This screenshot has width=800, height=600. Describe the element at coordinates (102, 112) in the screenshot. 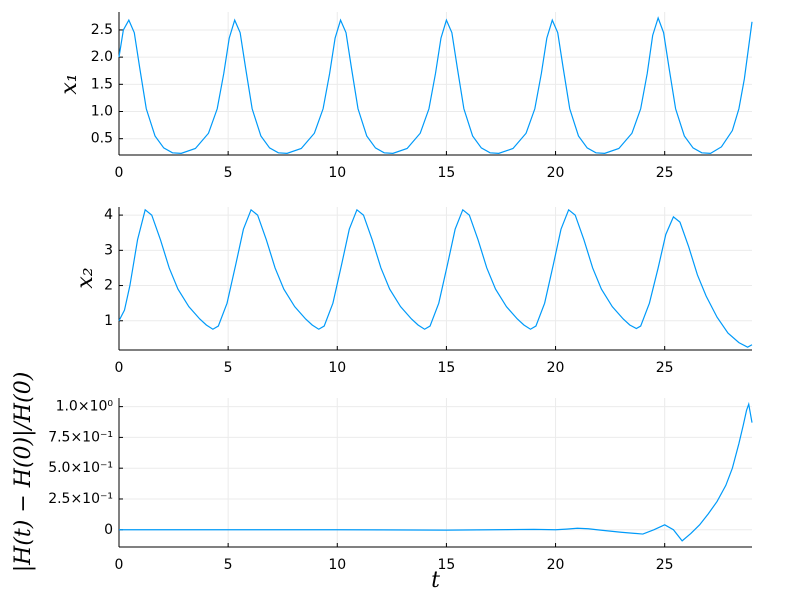

I see `y-tick-label: 1.0` at that location.